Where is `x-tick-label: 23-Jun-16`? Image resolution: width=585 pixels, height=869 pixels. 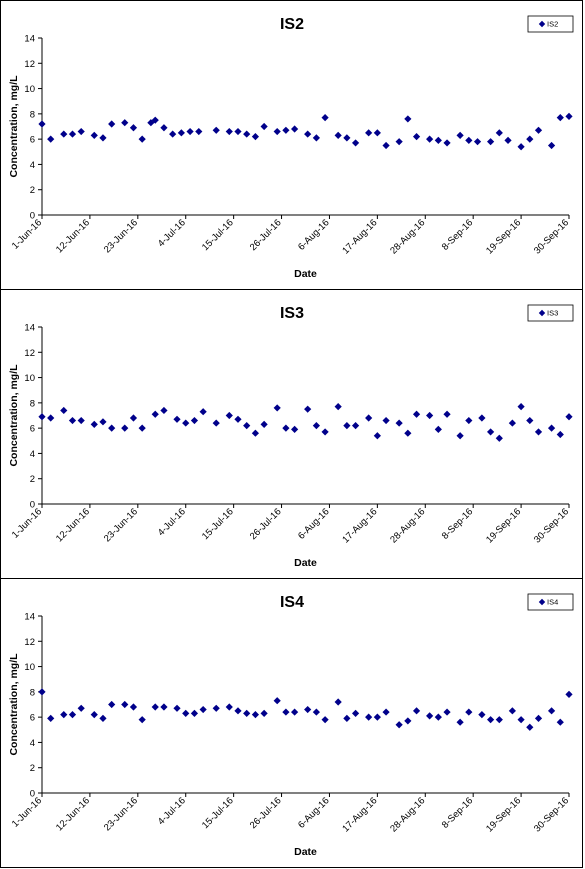
x-tick-label: 23-Jun-16 is located at coordinates (121, 236).